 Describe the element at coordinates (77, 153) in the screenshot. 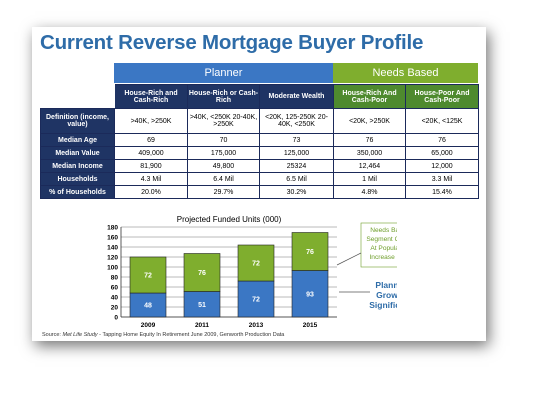

I see `row-header-median-value: Median Value` at that location.